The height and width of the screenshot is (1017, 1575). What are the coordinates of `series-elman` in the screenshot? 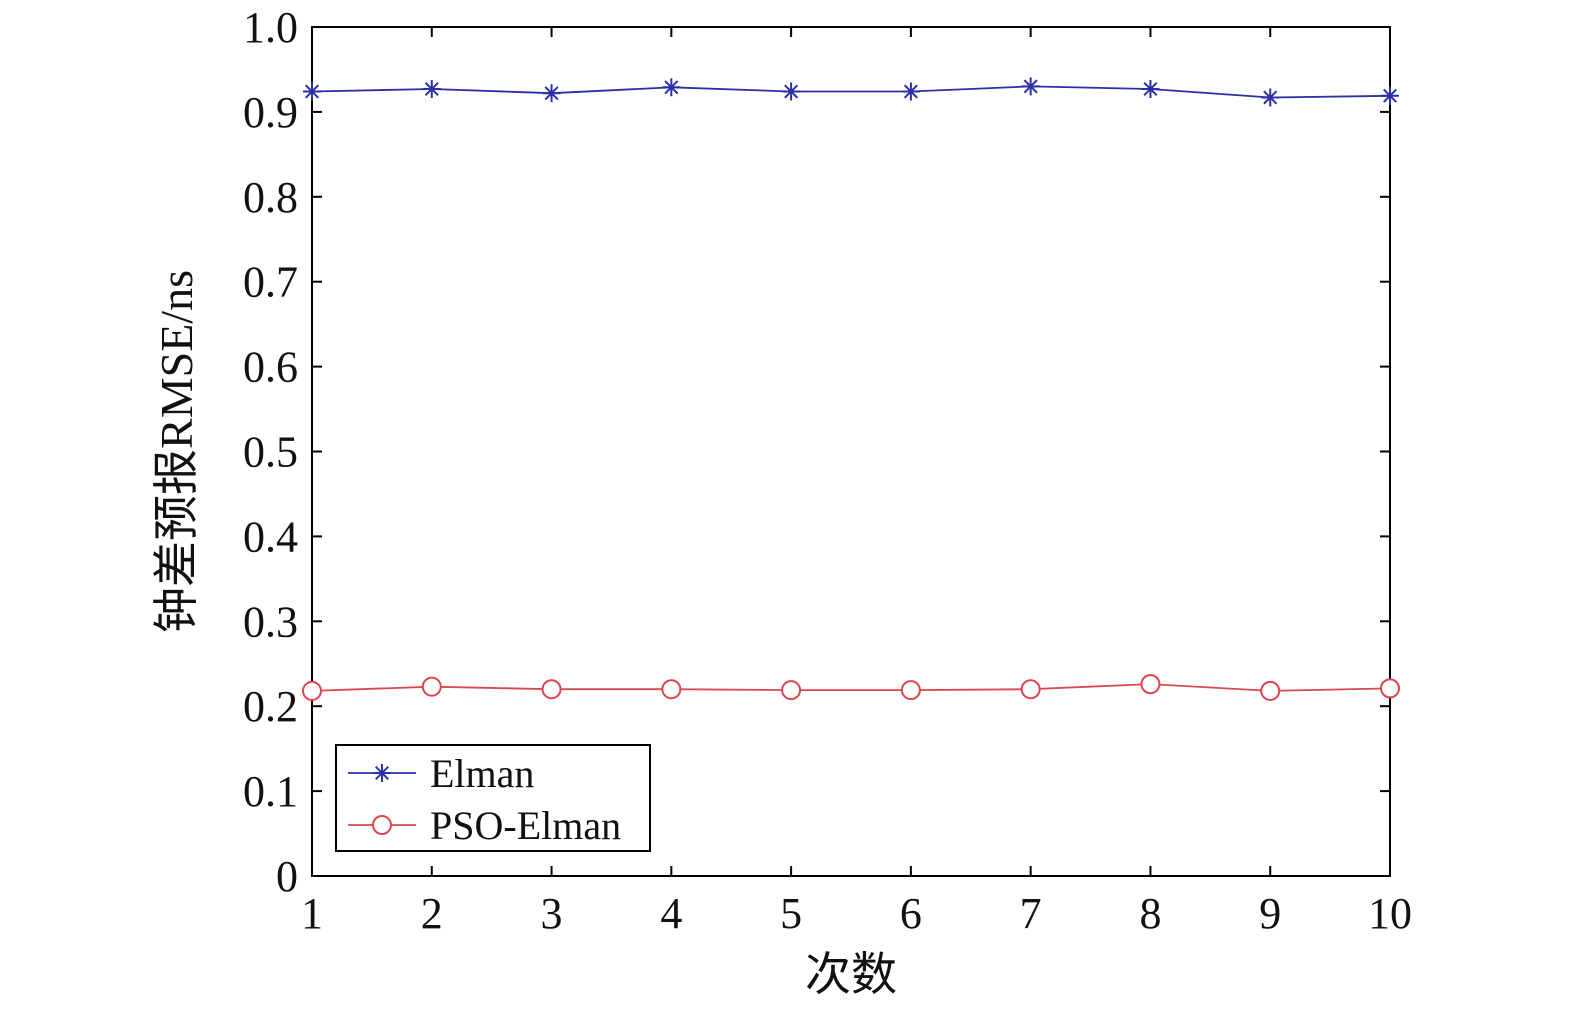 It's located at (851, 92).